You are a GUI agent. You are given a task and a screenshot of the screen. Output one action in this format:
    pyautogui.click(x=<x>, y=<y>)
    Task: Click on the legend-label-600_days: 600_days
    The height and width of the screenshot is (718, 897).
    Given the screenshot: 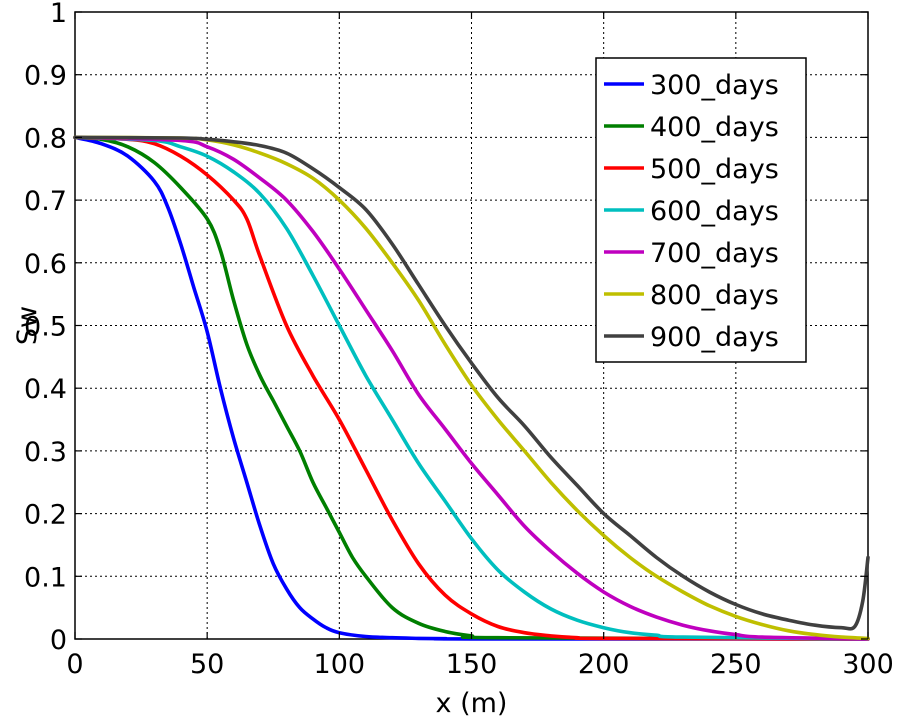 What is the action you would take?
    pyautogui.click(x=714, y=211)
    